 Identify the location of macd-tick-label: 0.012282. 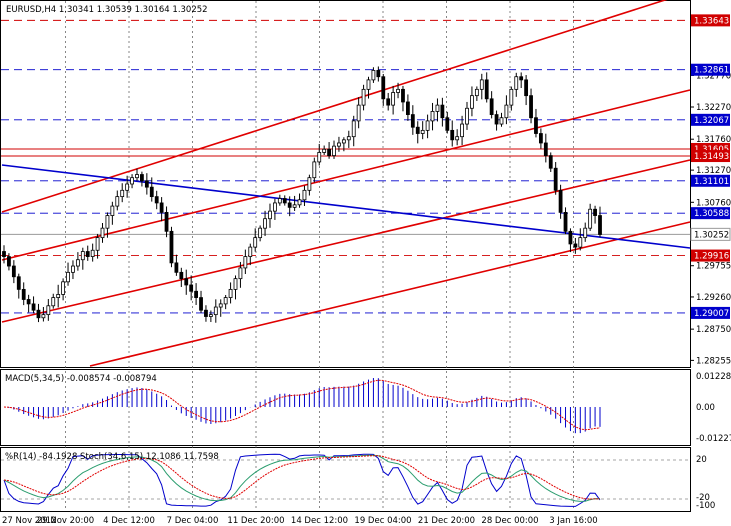
(713, 377).